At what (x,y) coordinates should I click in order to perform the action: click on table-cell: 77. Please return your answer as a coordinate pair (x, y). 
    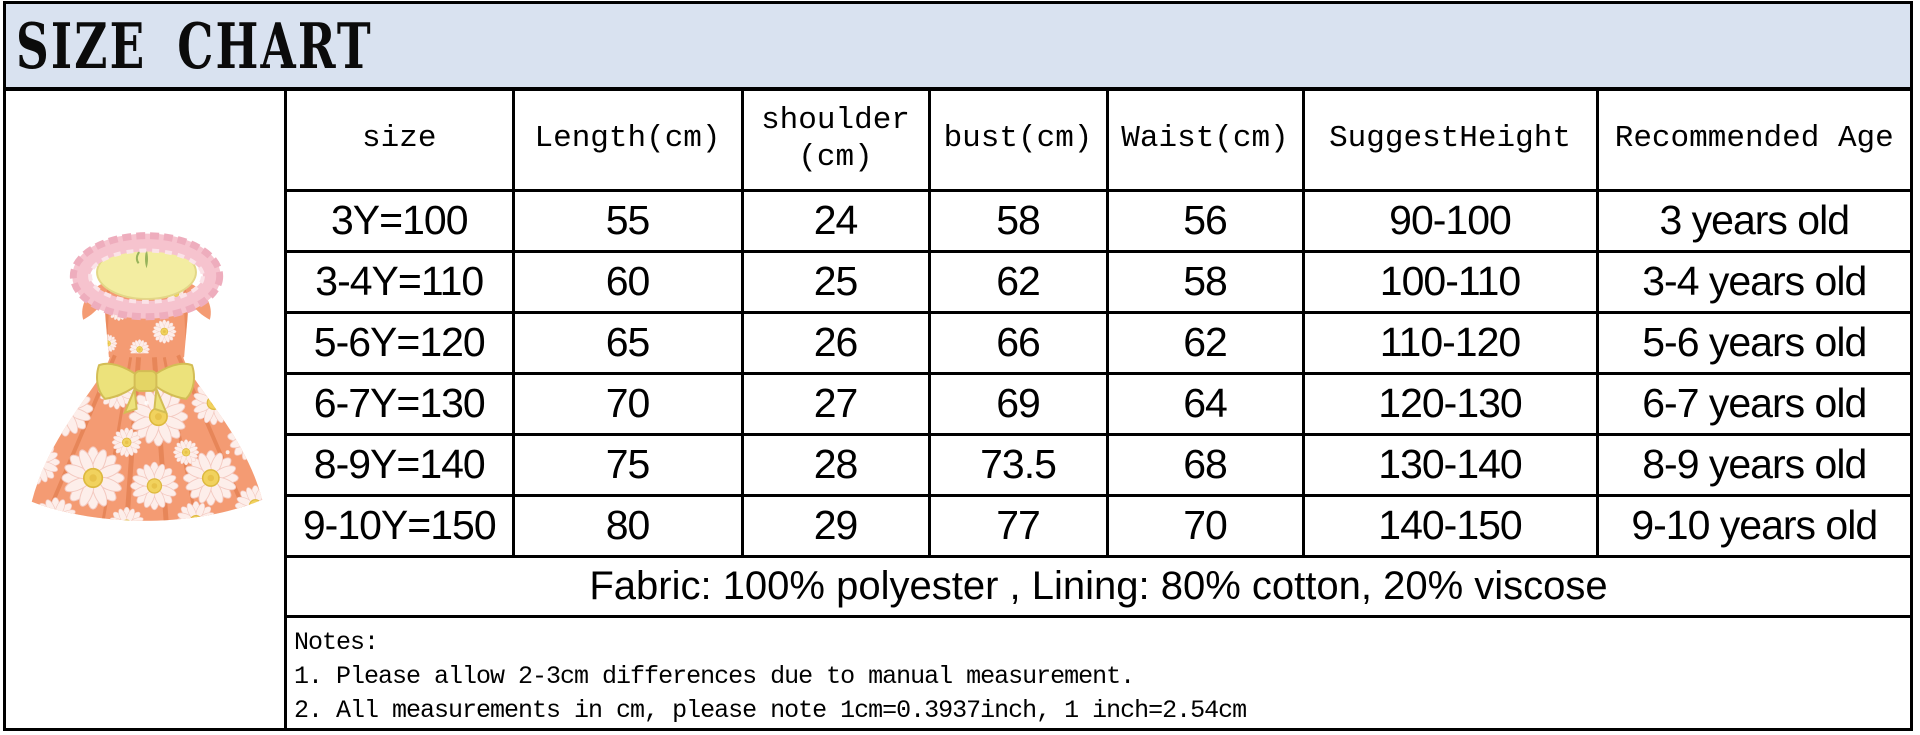
    Looking at the image, I should click on (1018, 525).